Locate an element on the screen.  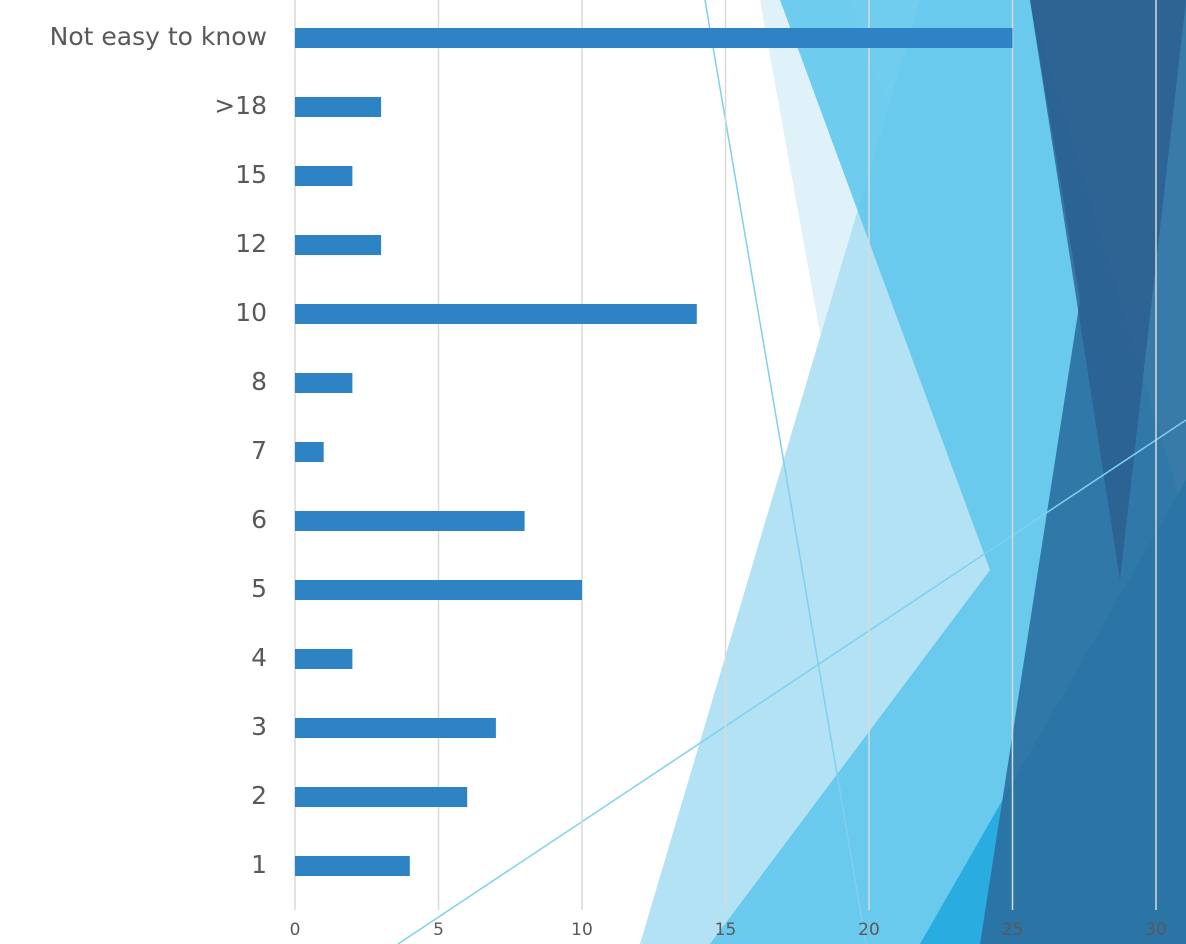
y-tick-label: 5 is located at coordinates (259, 588).